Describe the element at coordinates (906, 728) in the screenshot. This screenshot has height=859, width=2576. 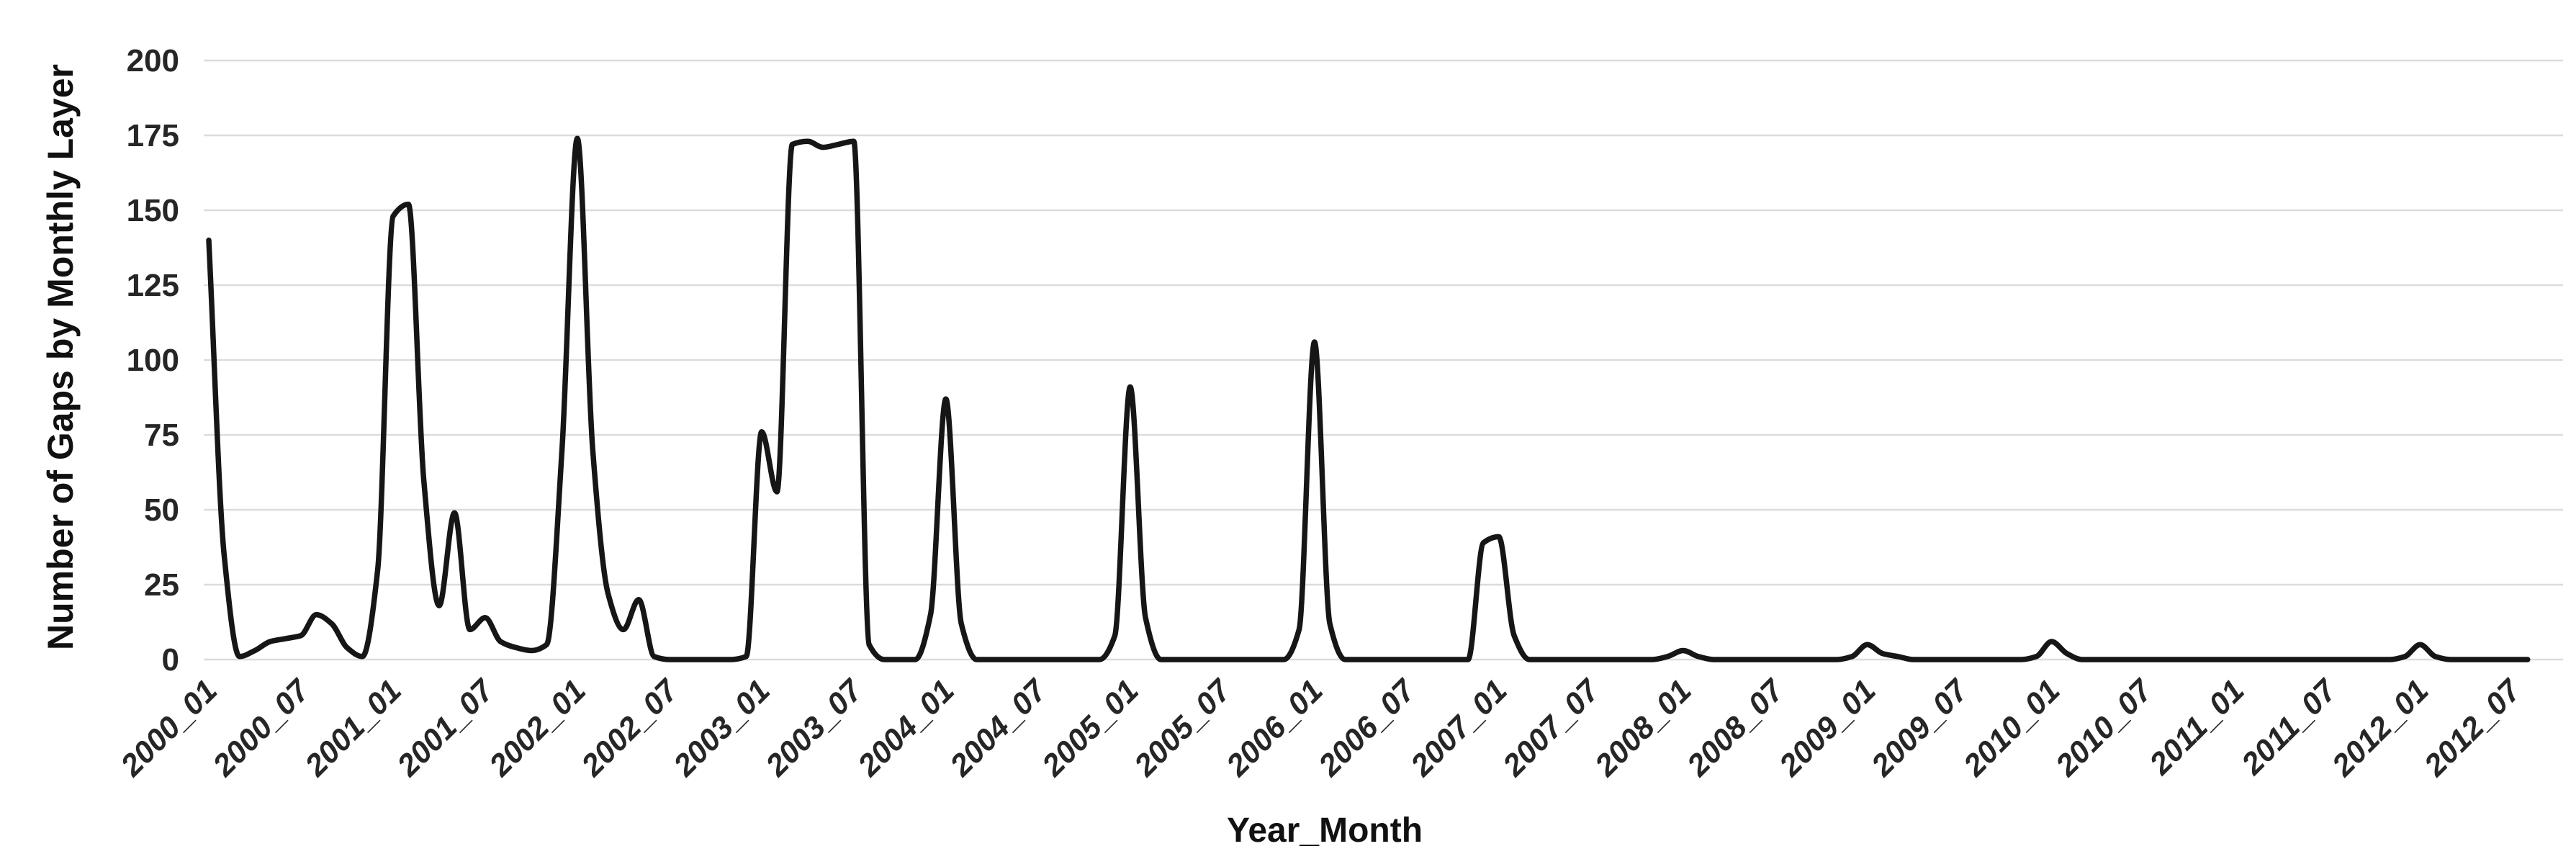
I see `x-axis-tick-label: 2004_01` at that location.